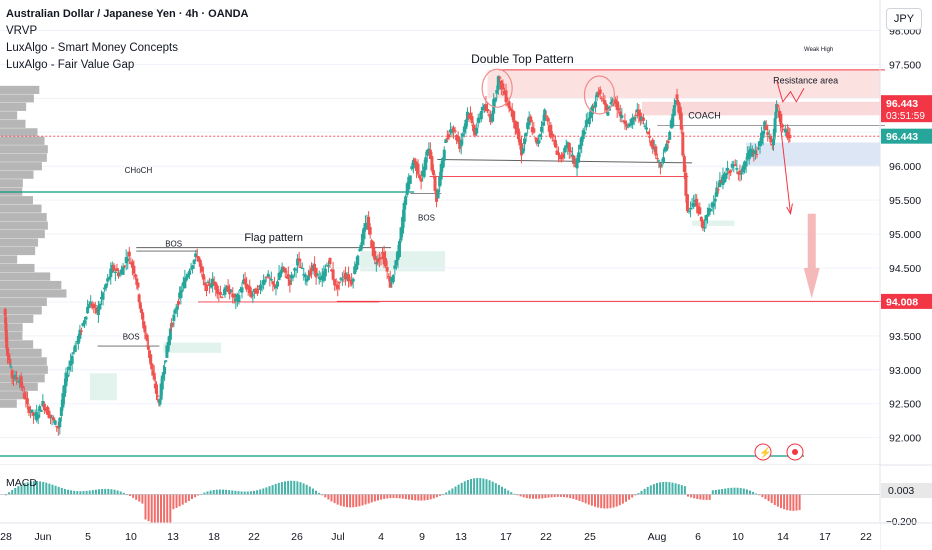 This screenshot has height=550, width=932. Describe the element at coordinates (70, 65) in the screenshot. I see `indicator-fvg: LuxAlgo - Fair Value Gap` at that location.